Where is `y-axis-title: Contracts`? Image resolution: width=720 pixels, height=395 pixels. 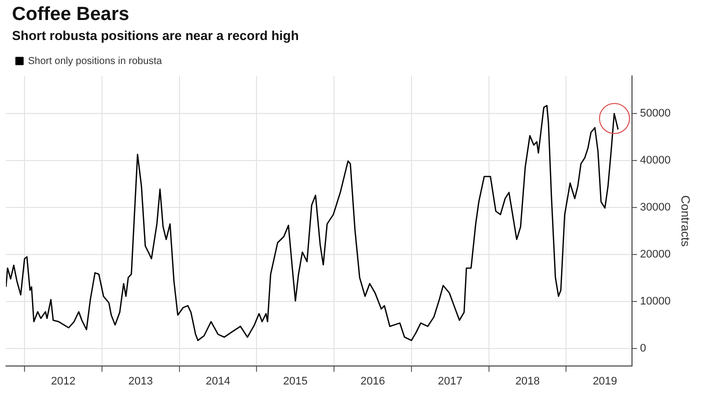 y-axis-title: Contracts is located at coordinates (685, 221).